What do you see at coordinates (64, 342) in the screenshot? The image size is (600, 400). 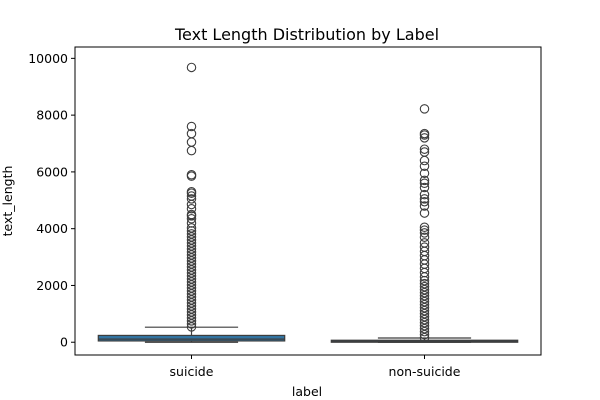 I see `y-tick-label: 0` at bounding box center [64, 342].